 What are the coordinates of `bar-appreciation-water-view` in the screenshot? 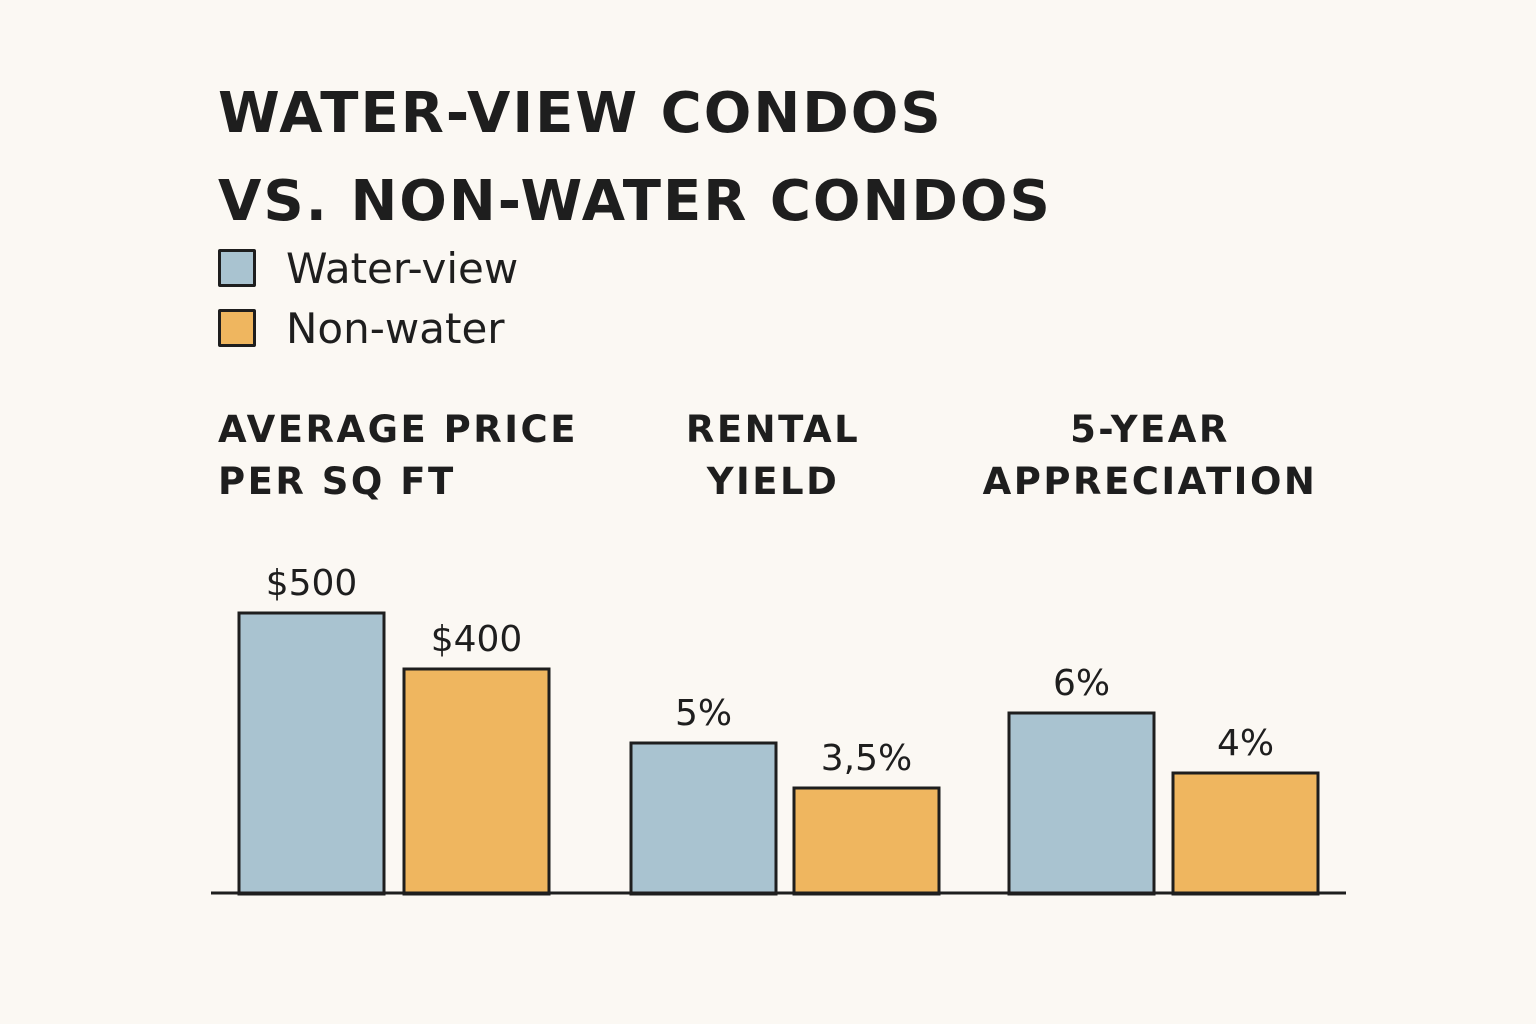 It's located at (1081, 803).